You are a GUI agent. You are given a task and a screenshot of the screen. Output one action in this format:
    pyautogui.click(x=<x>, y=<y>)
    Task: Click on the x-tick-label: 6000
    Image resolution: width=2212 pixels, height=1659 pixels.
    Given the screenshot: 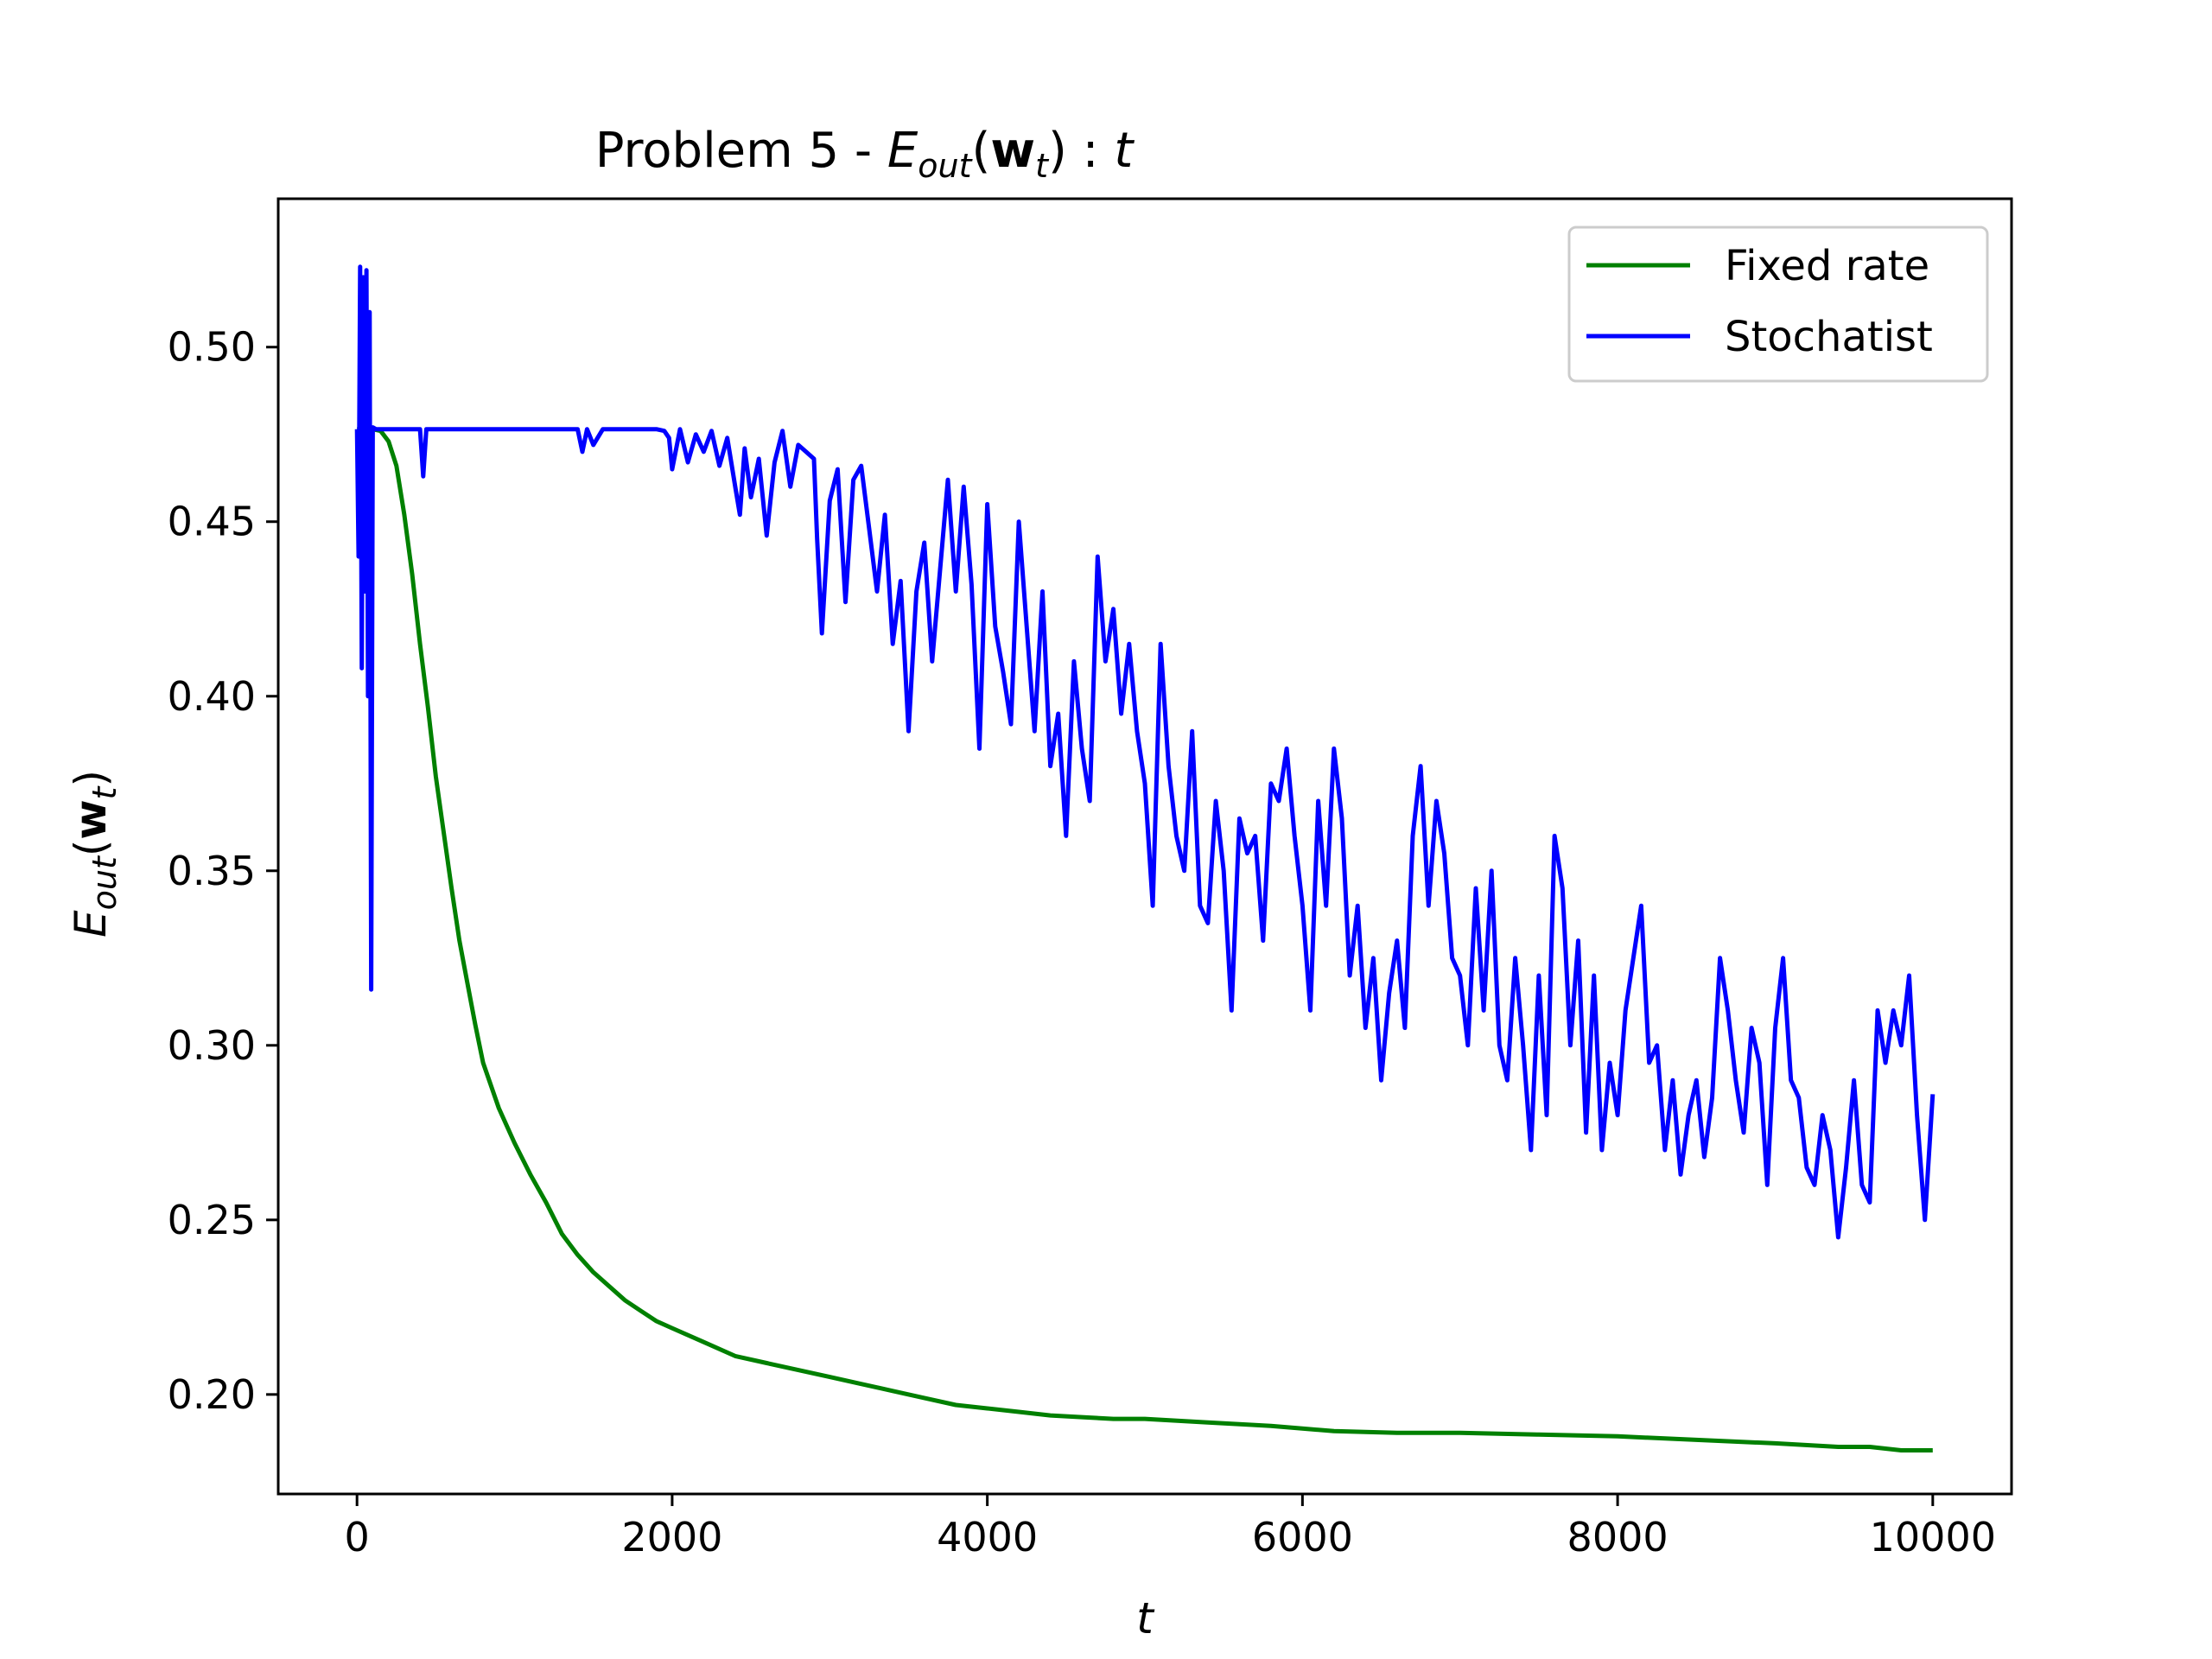 What is the action you would take?
    pyautogui.click(x=1302, y=1537)
    